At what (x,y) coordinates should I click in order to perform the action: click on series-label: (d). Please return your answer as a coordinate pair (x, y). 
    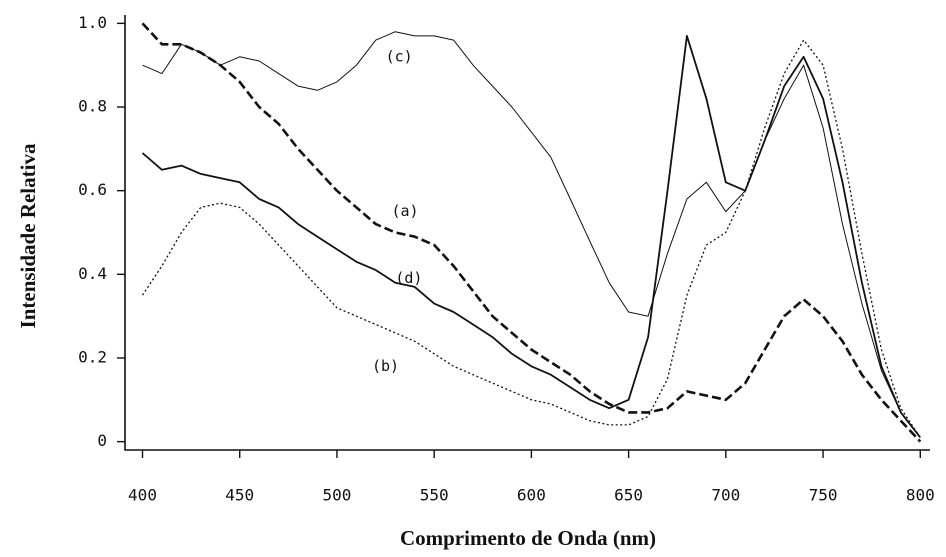
    Looking at the image, I should click on (408, 278).